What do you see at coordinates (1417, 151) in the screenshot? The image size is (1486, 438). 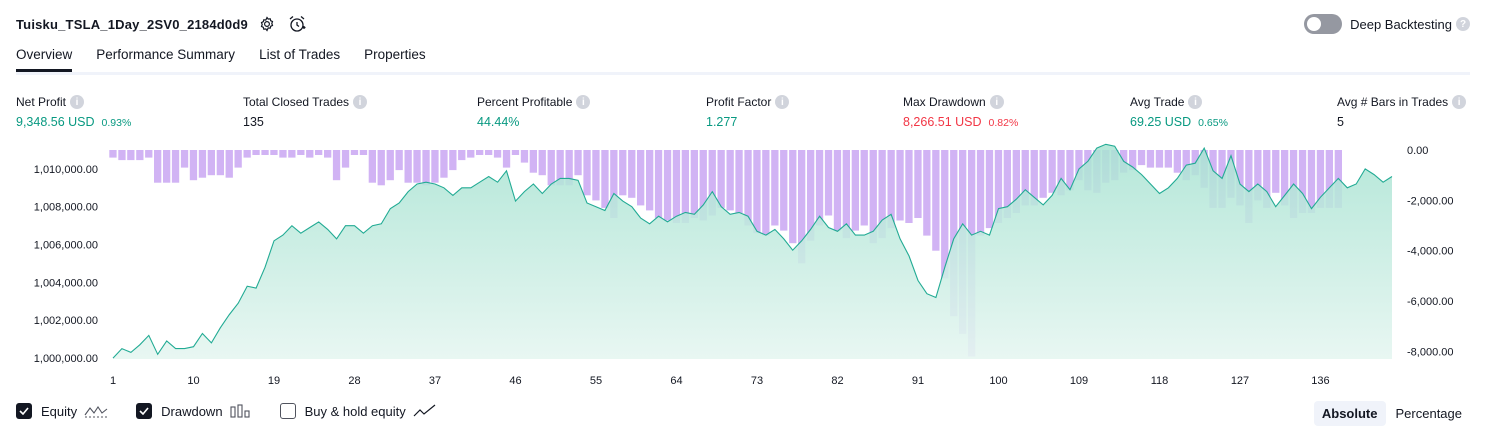 I see `right-axis-tick-label: 0.00` at bounding box center [1417, 151].